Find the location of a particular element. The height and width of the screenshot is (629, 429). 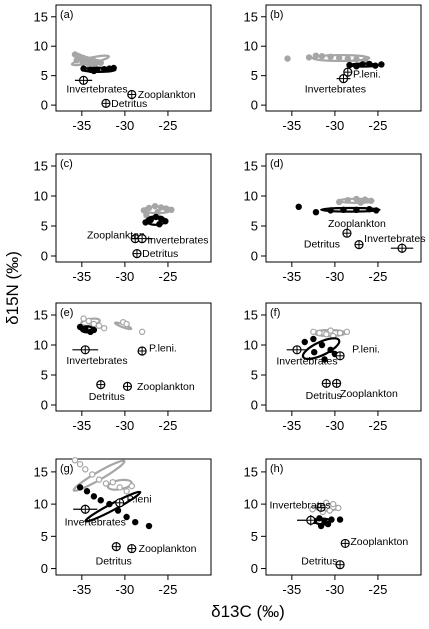

y-tick-label: 0 is located at coordinates (254, 256).